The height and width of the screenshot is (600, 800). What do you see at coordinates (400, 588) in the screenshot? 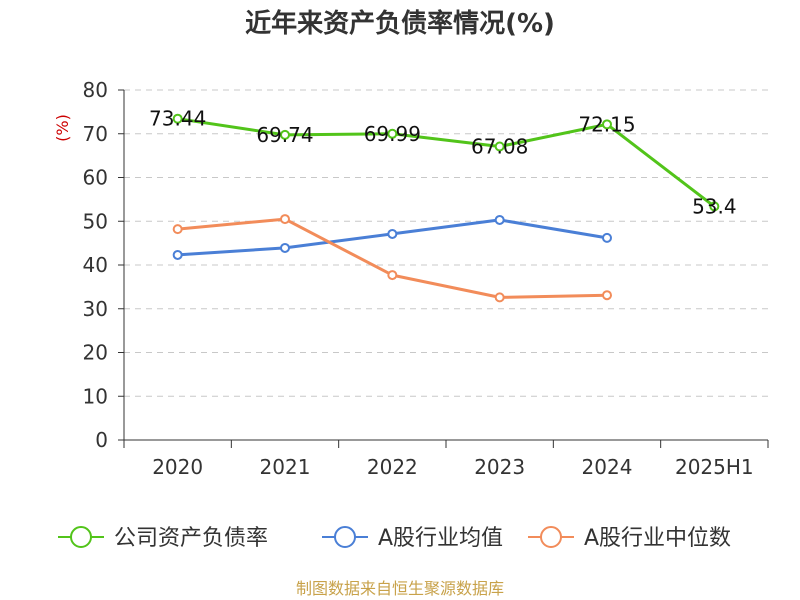
I see `source-note: 制图数据来自恒生聚源数据库` at bounding box center [400, 588].